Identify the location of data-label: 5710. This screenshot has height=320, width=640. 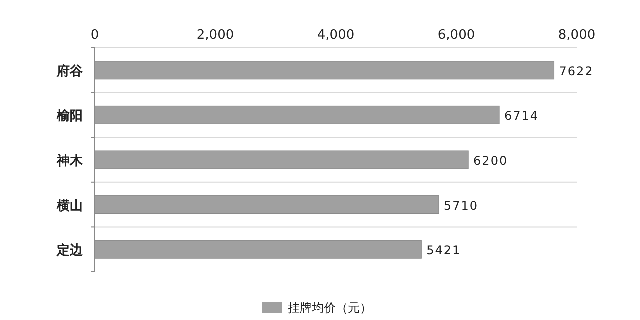
(461, 205).